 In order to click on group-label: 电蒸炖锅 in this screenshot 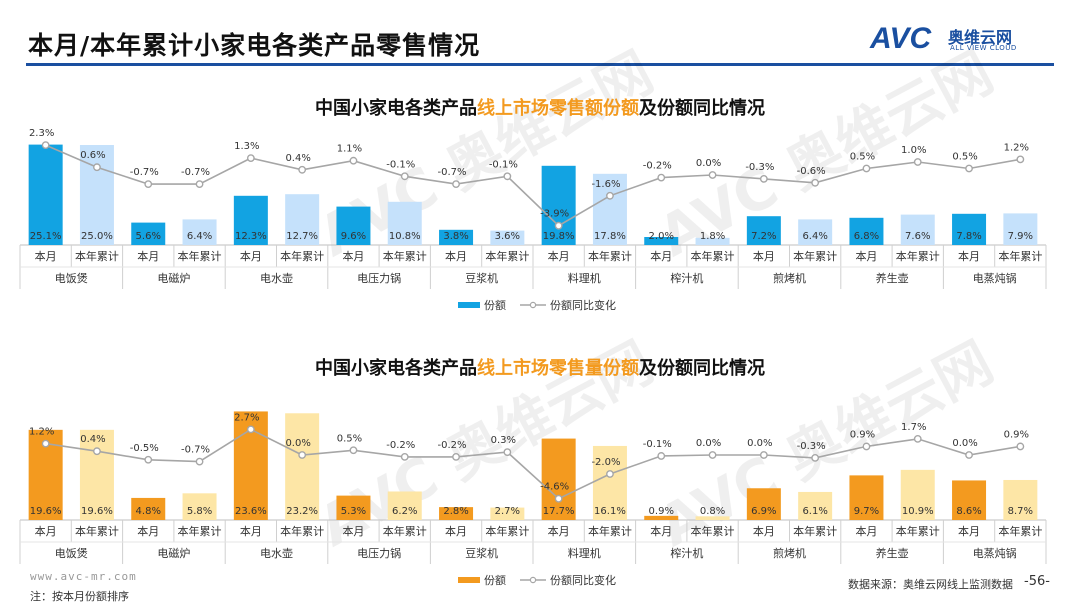, I will do `click(995, 278)`.